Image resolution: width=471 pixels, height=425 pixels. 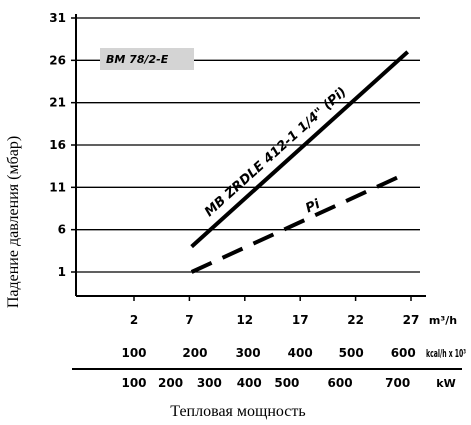 I want to click on y-tick-label: 6, so click(x=62, y=230).